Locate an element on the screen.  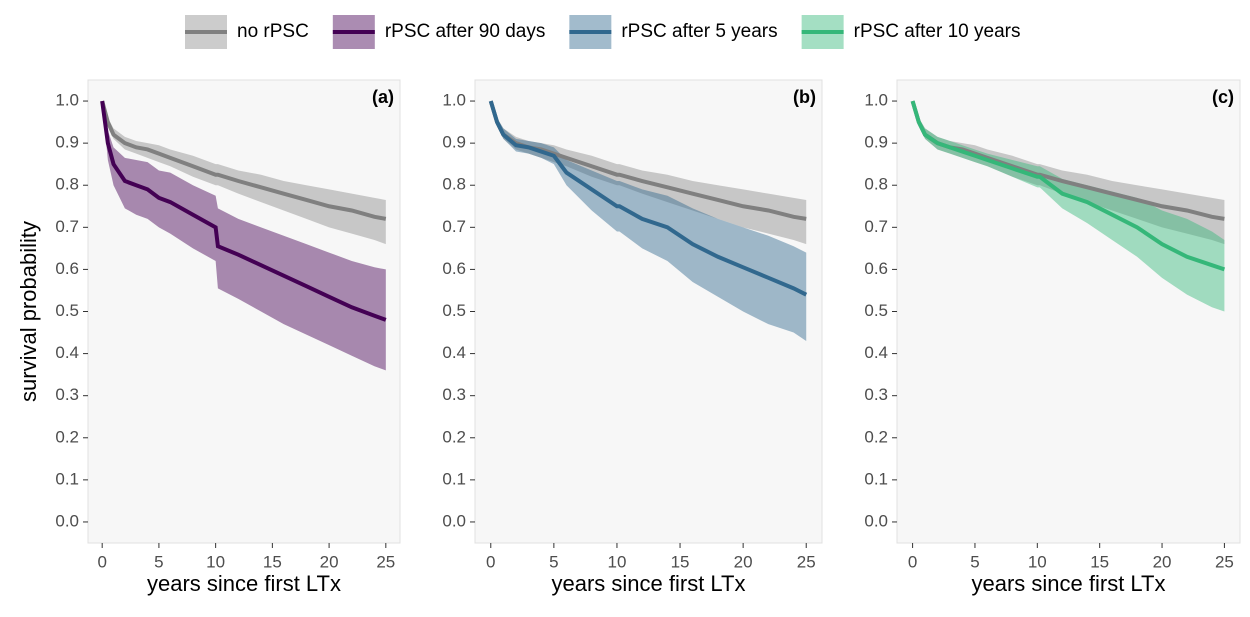
panel-label: (b) is located at coordinates (804, 97).